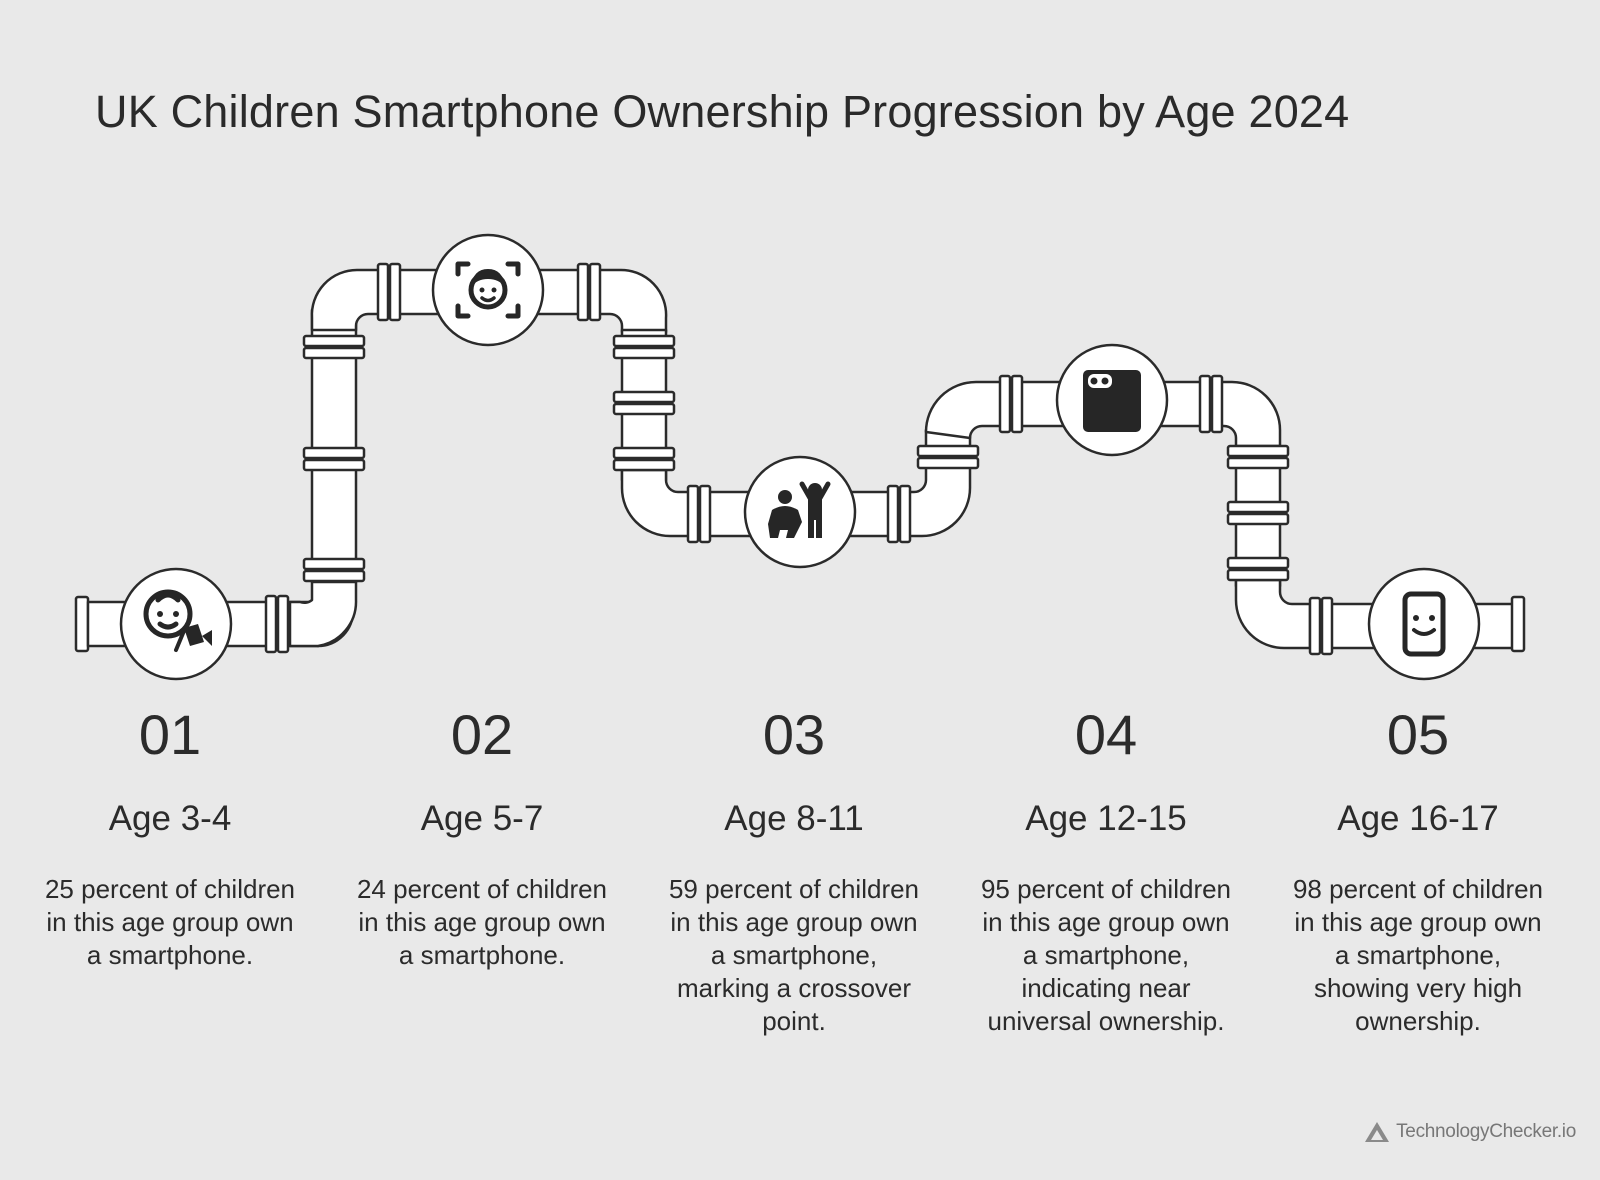 Image resolution: width=1600 pixels, height=1180 pixels. I want to click on brand-name: TechnologyChecker.io, so click(1486, 1131).